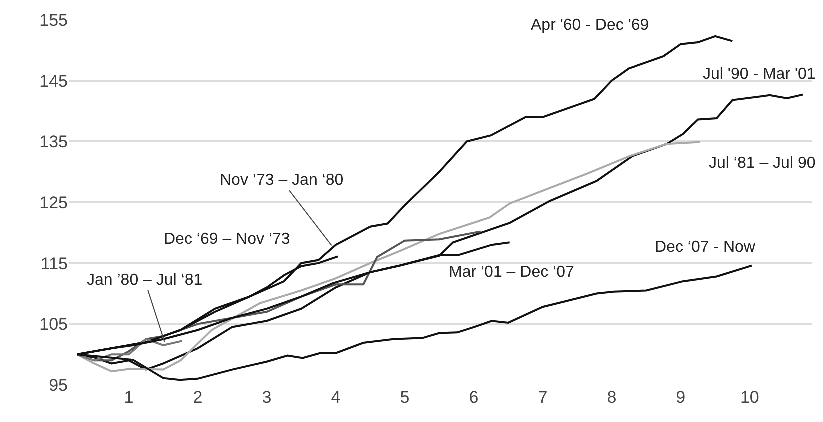  What do you see at coordinates (762, 163) in the screenshot?
I see `annotation: Jul ‘81 – Jul 90` at bounding box center [762, 163].